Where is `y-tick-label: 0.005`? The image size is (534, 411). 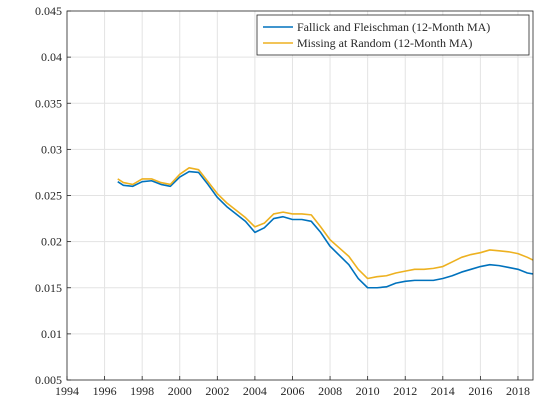 y-tick-label: 0.005 is located at coordinates (48, 380).